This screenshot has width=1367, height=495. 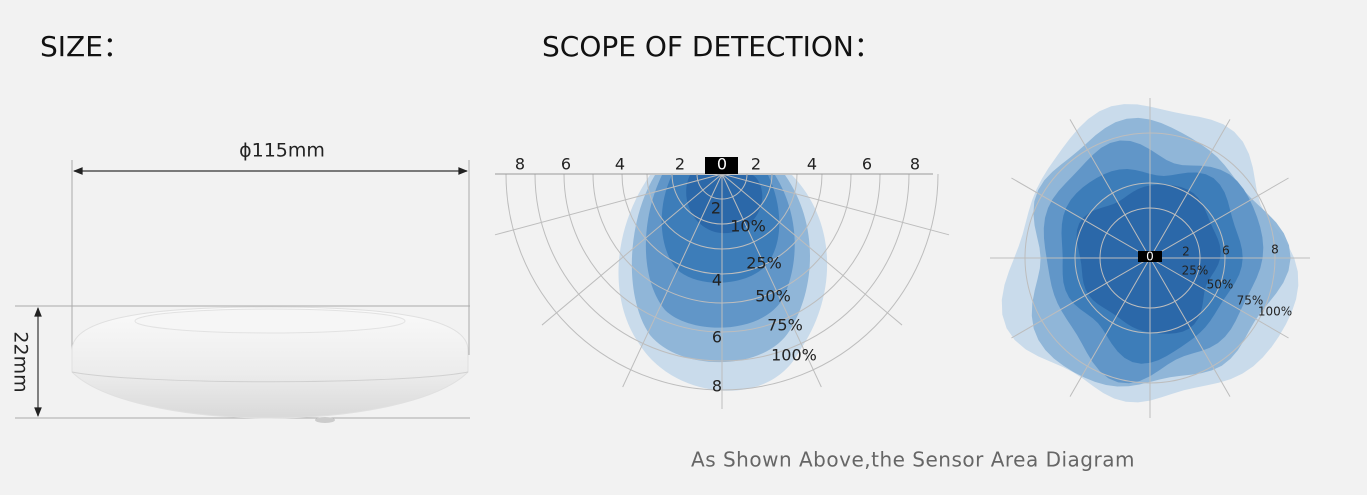 What do you see at coordinates (282, 151) in the screenshot?
I see `diameter-label: ϕ115mm` at bounding box center [282, 151].